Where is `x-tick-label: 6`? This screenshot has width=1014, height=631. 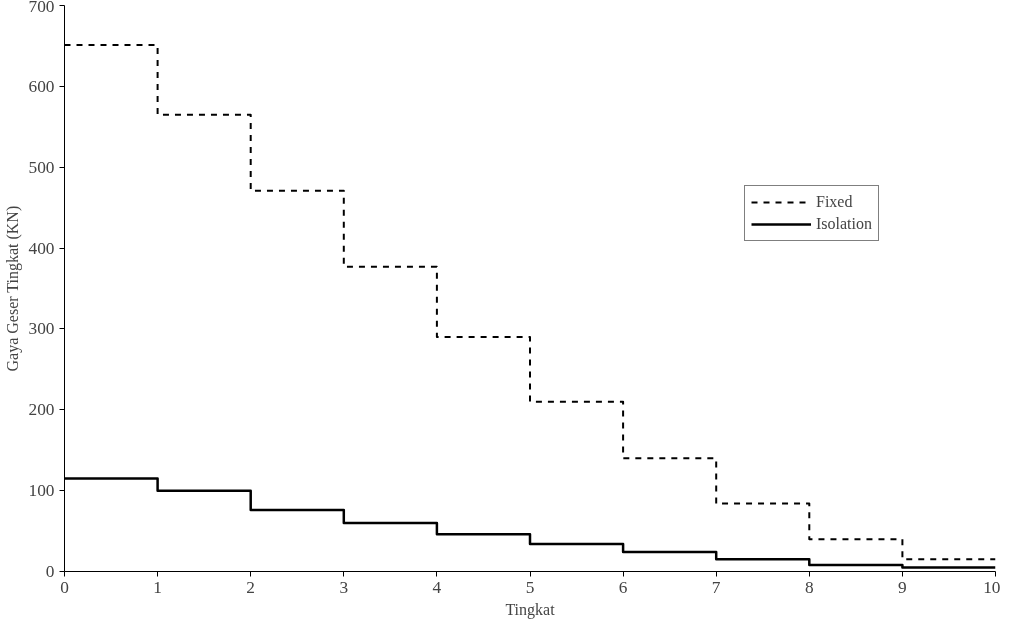
x-tick-label: 6 is located at coordinates (623, 587).